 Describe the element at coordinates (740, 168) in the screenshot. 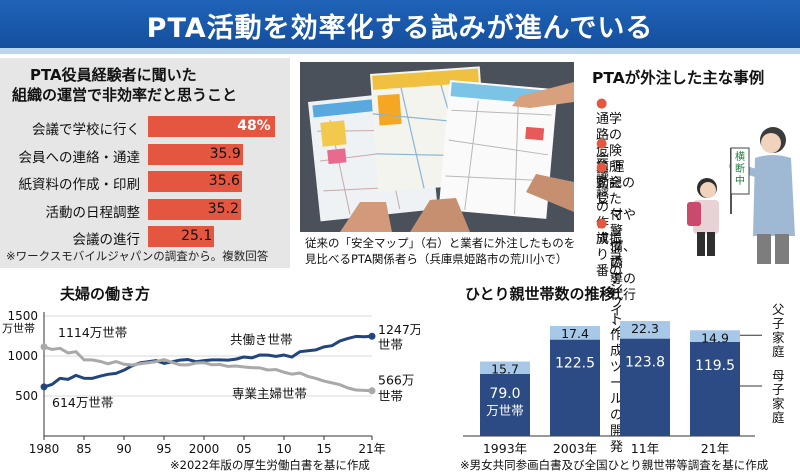

I see `flag-char-2: 断` at that location.